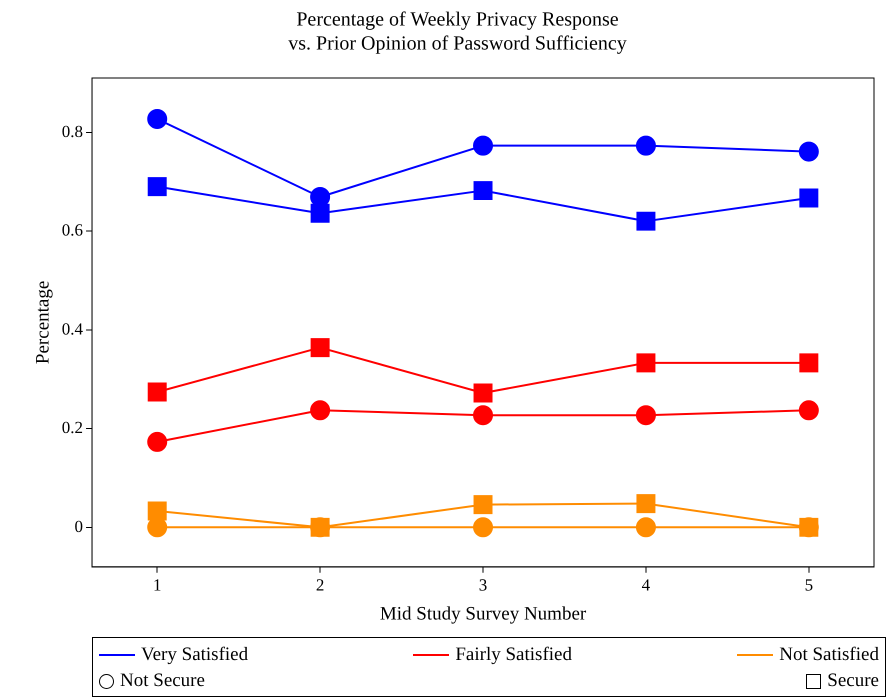  What do you see at coordinates (157, 584) in the screenshot?
I see `x-tick-label: 1` at bounding box center [157, 584].